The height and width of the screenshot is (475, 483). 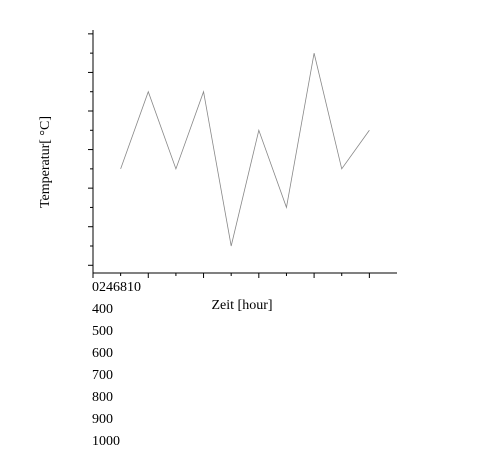 I want to click on x-axis-label: Zeit [hour], so click(x=241, y=305).